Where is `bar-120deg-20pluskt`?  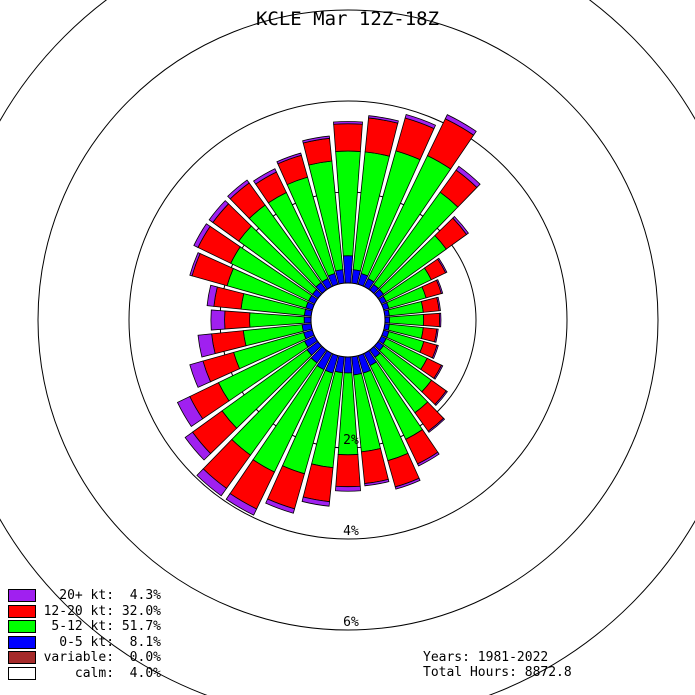
bar-120deg-20pluskt is located at coordinates (438, 372).